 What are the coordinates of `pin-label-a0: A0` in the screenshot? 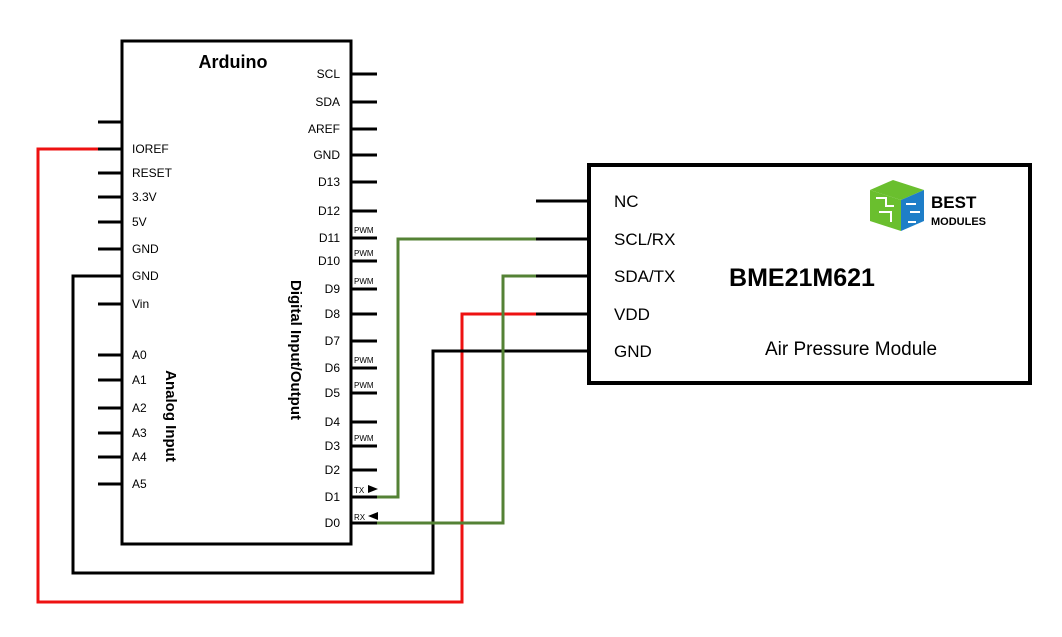 It's located at (139, 355).